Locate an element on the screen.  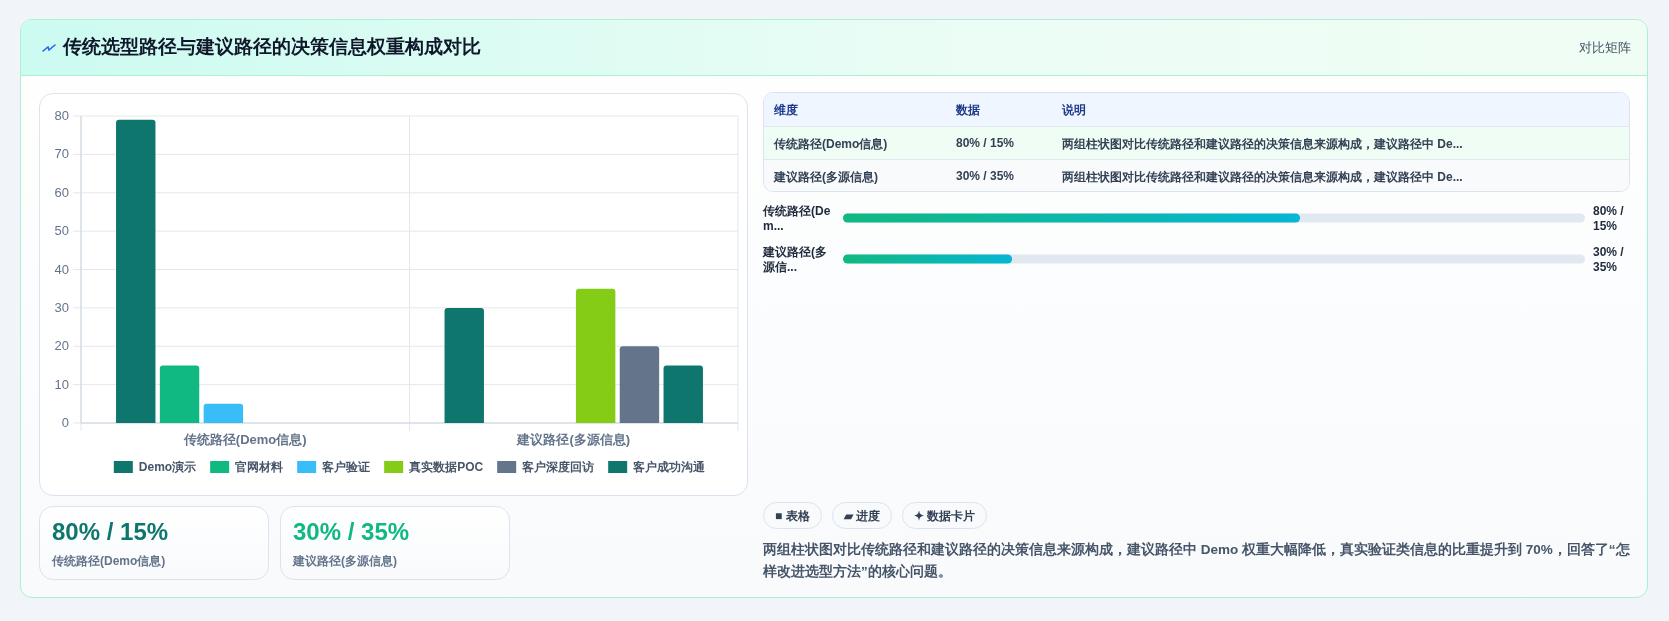
legend-label: 客户验证 is located at coordinates (346, 467).